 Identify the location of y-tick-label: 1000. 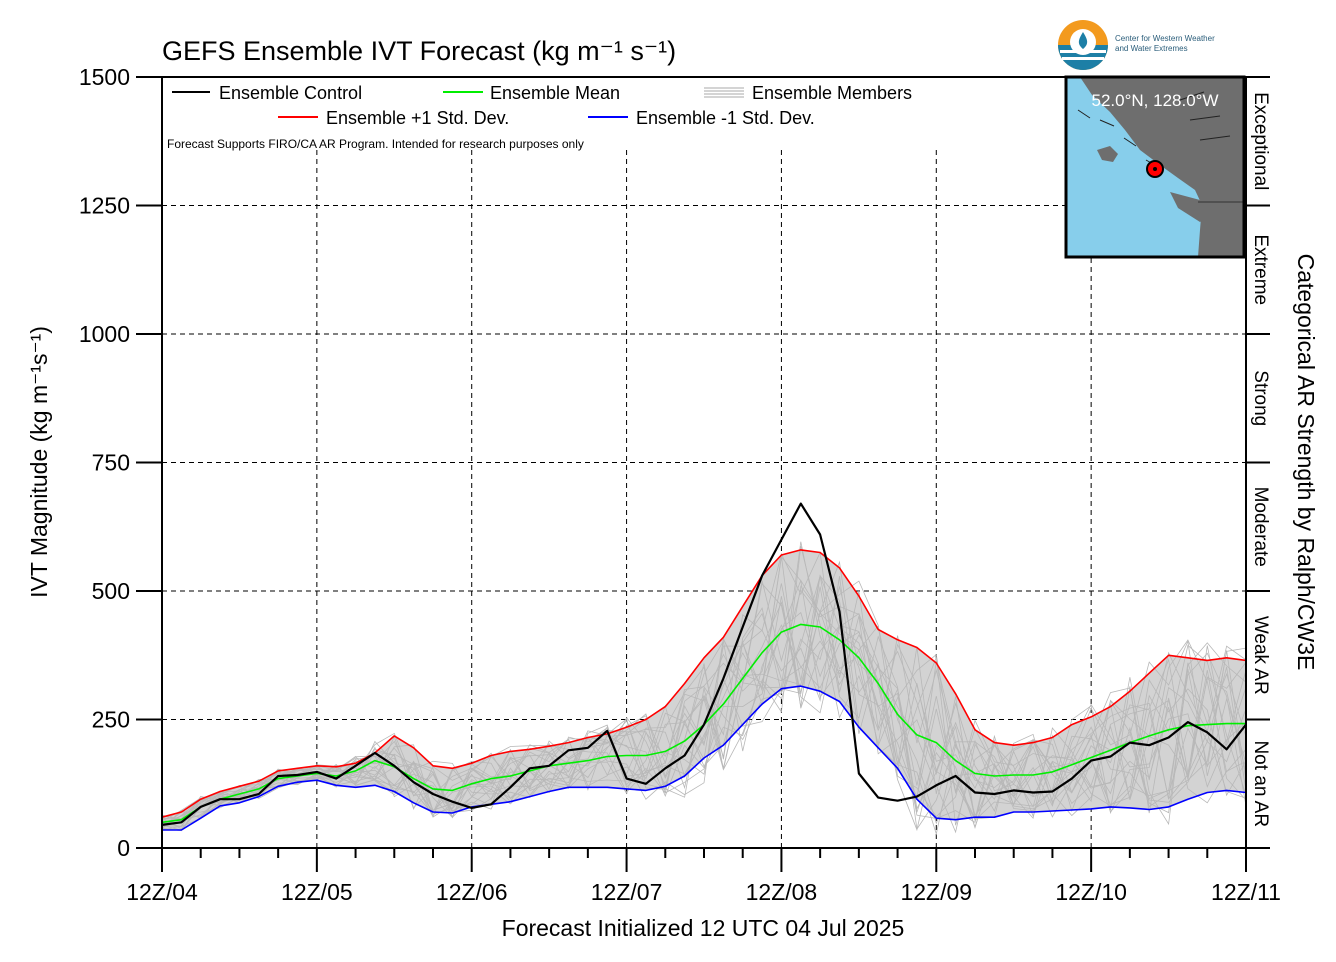
(104, 334).